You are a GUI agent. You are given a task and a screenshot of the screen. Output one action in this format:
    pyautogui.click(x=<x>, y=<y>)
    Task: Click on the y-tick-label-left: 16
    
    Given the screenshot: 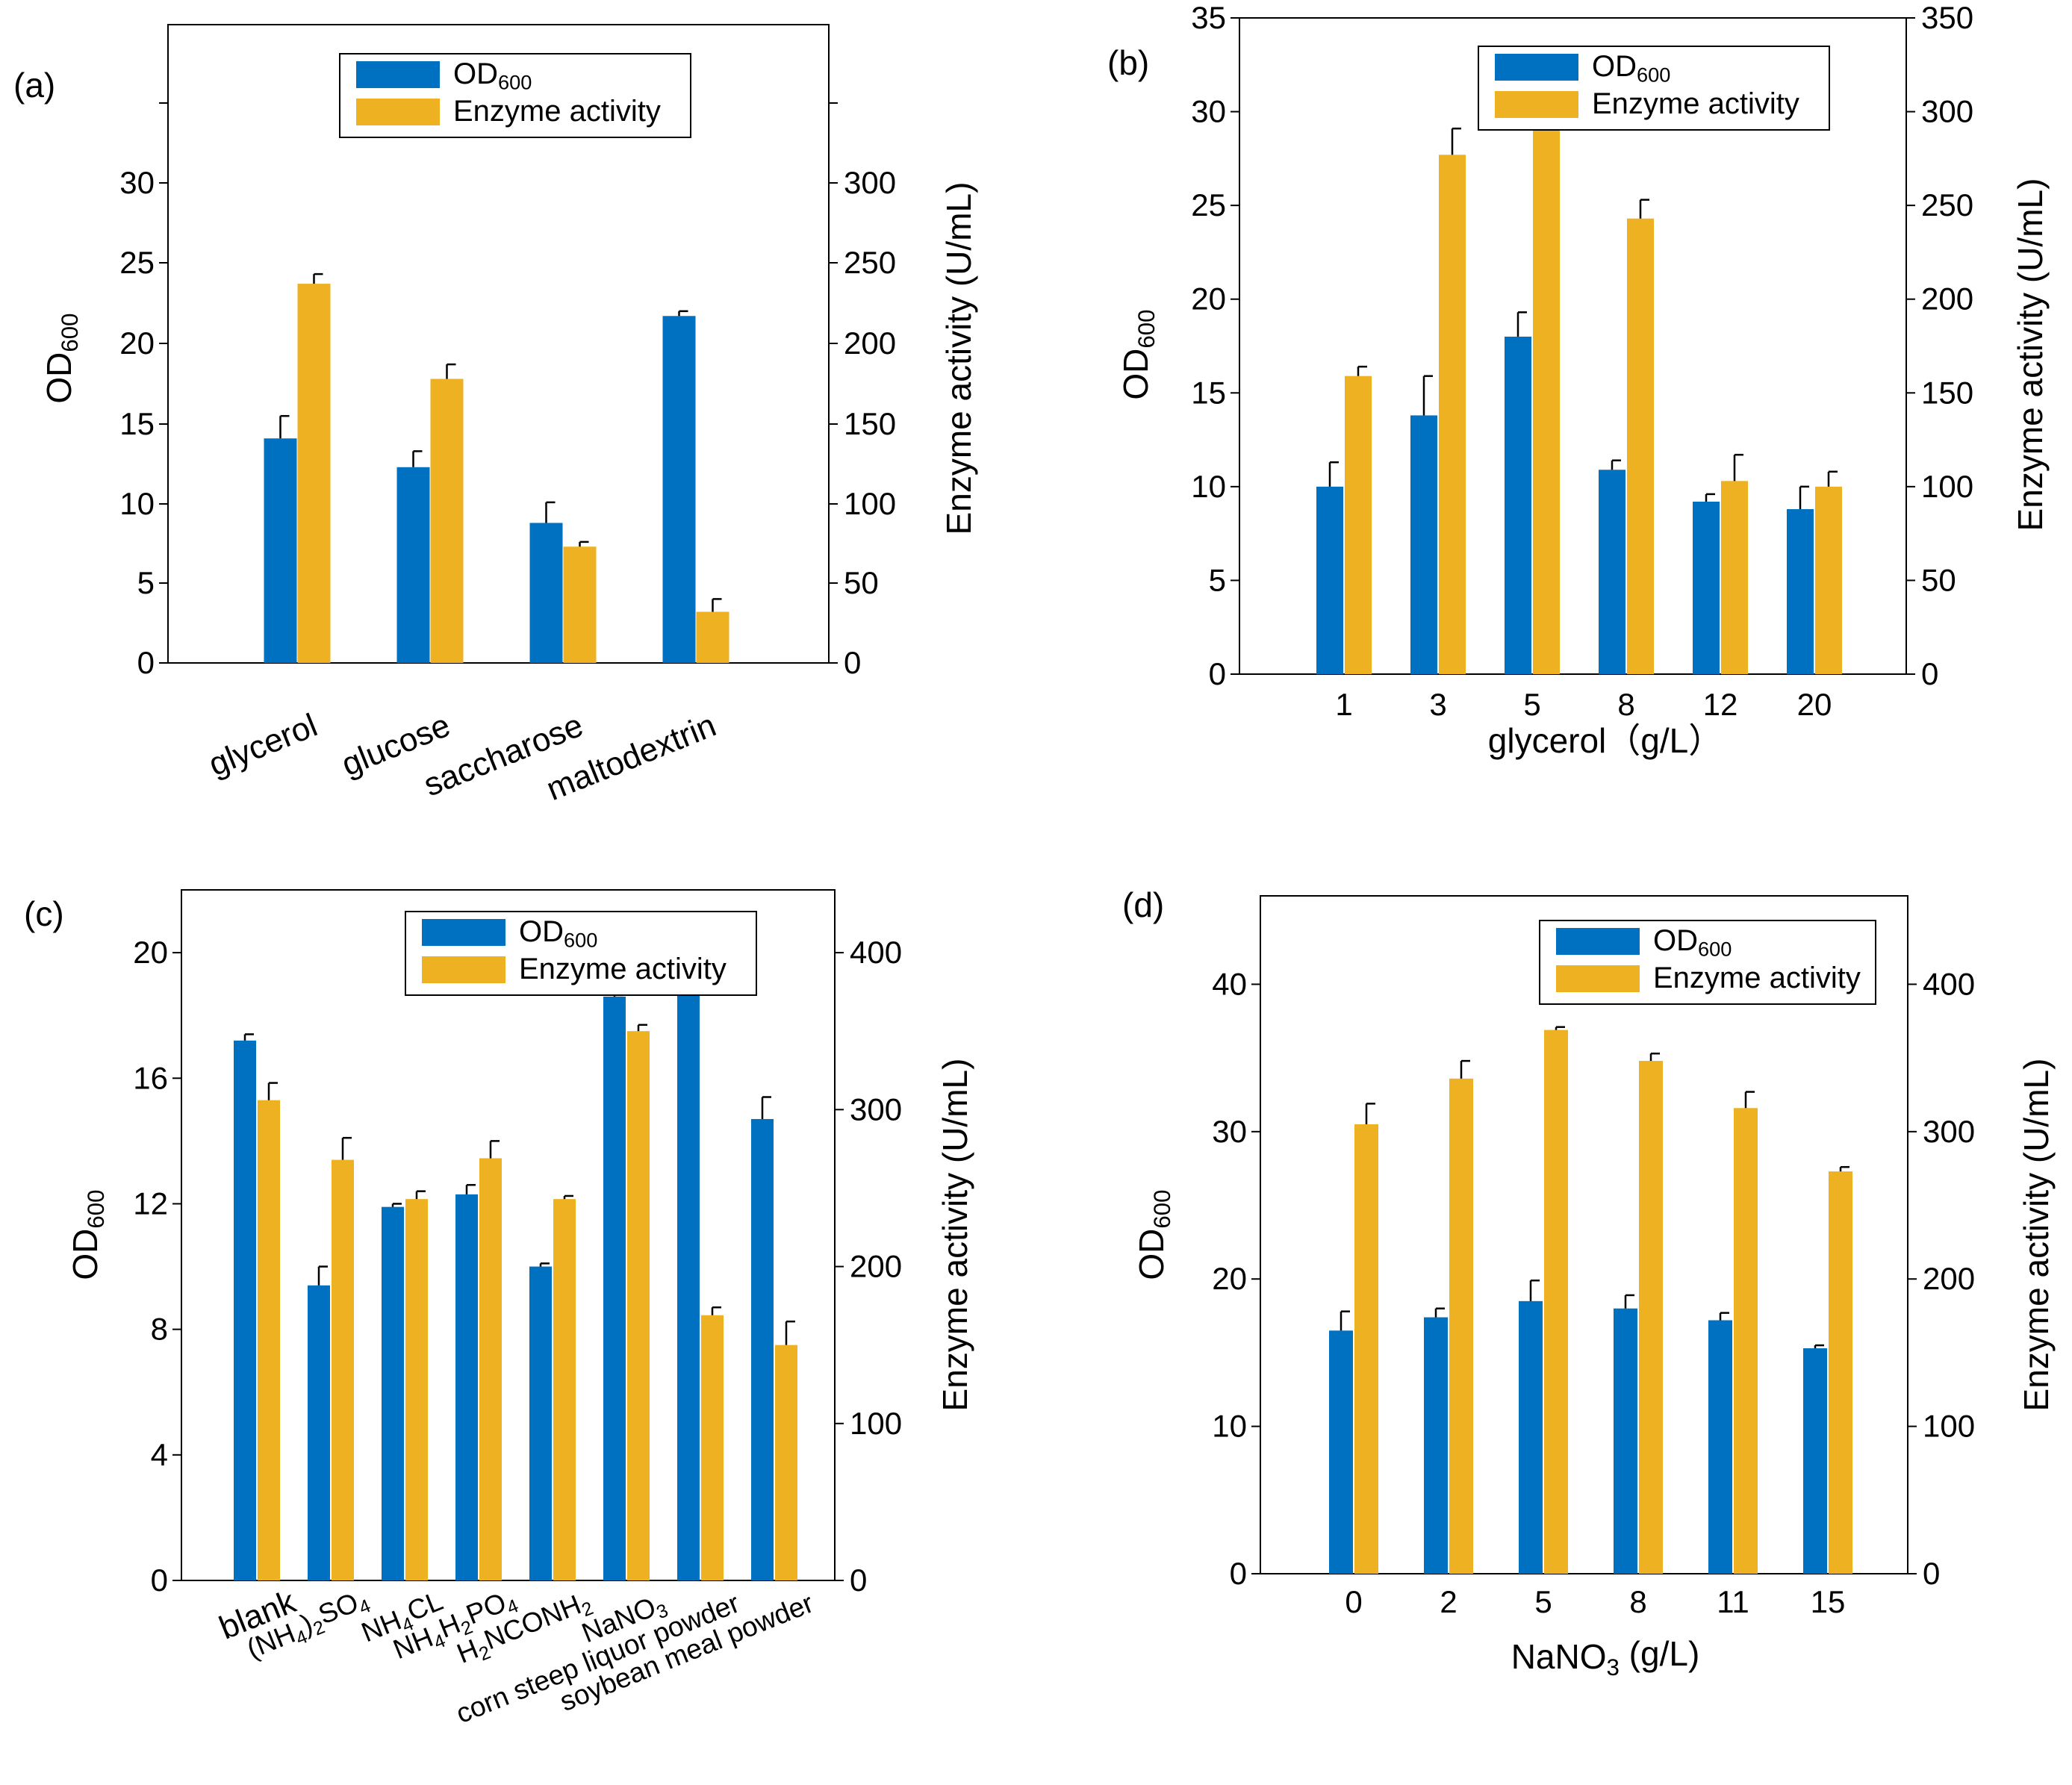 What is the action you would take?
    pyautogui.click(x=150, y=1077)
    